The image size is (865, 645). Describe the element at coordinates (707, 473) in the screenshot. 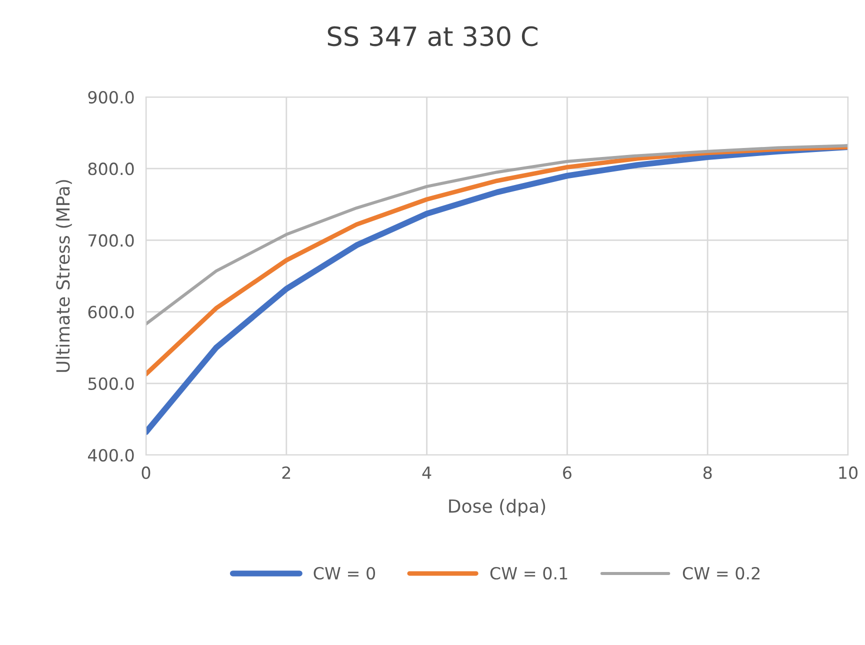

I see `x-tick-label: 8` at that location.